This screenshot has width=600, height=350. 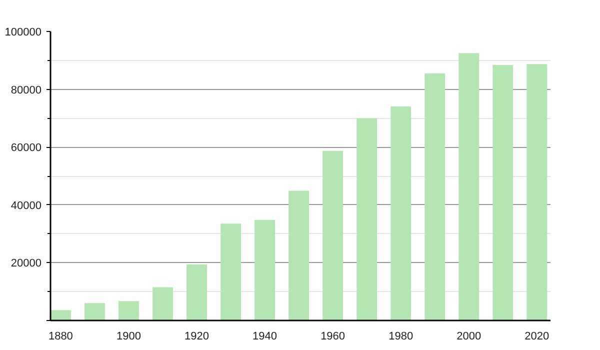 I want to click on x-tick-label: 1980, so click(x=401, y=336).